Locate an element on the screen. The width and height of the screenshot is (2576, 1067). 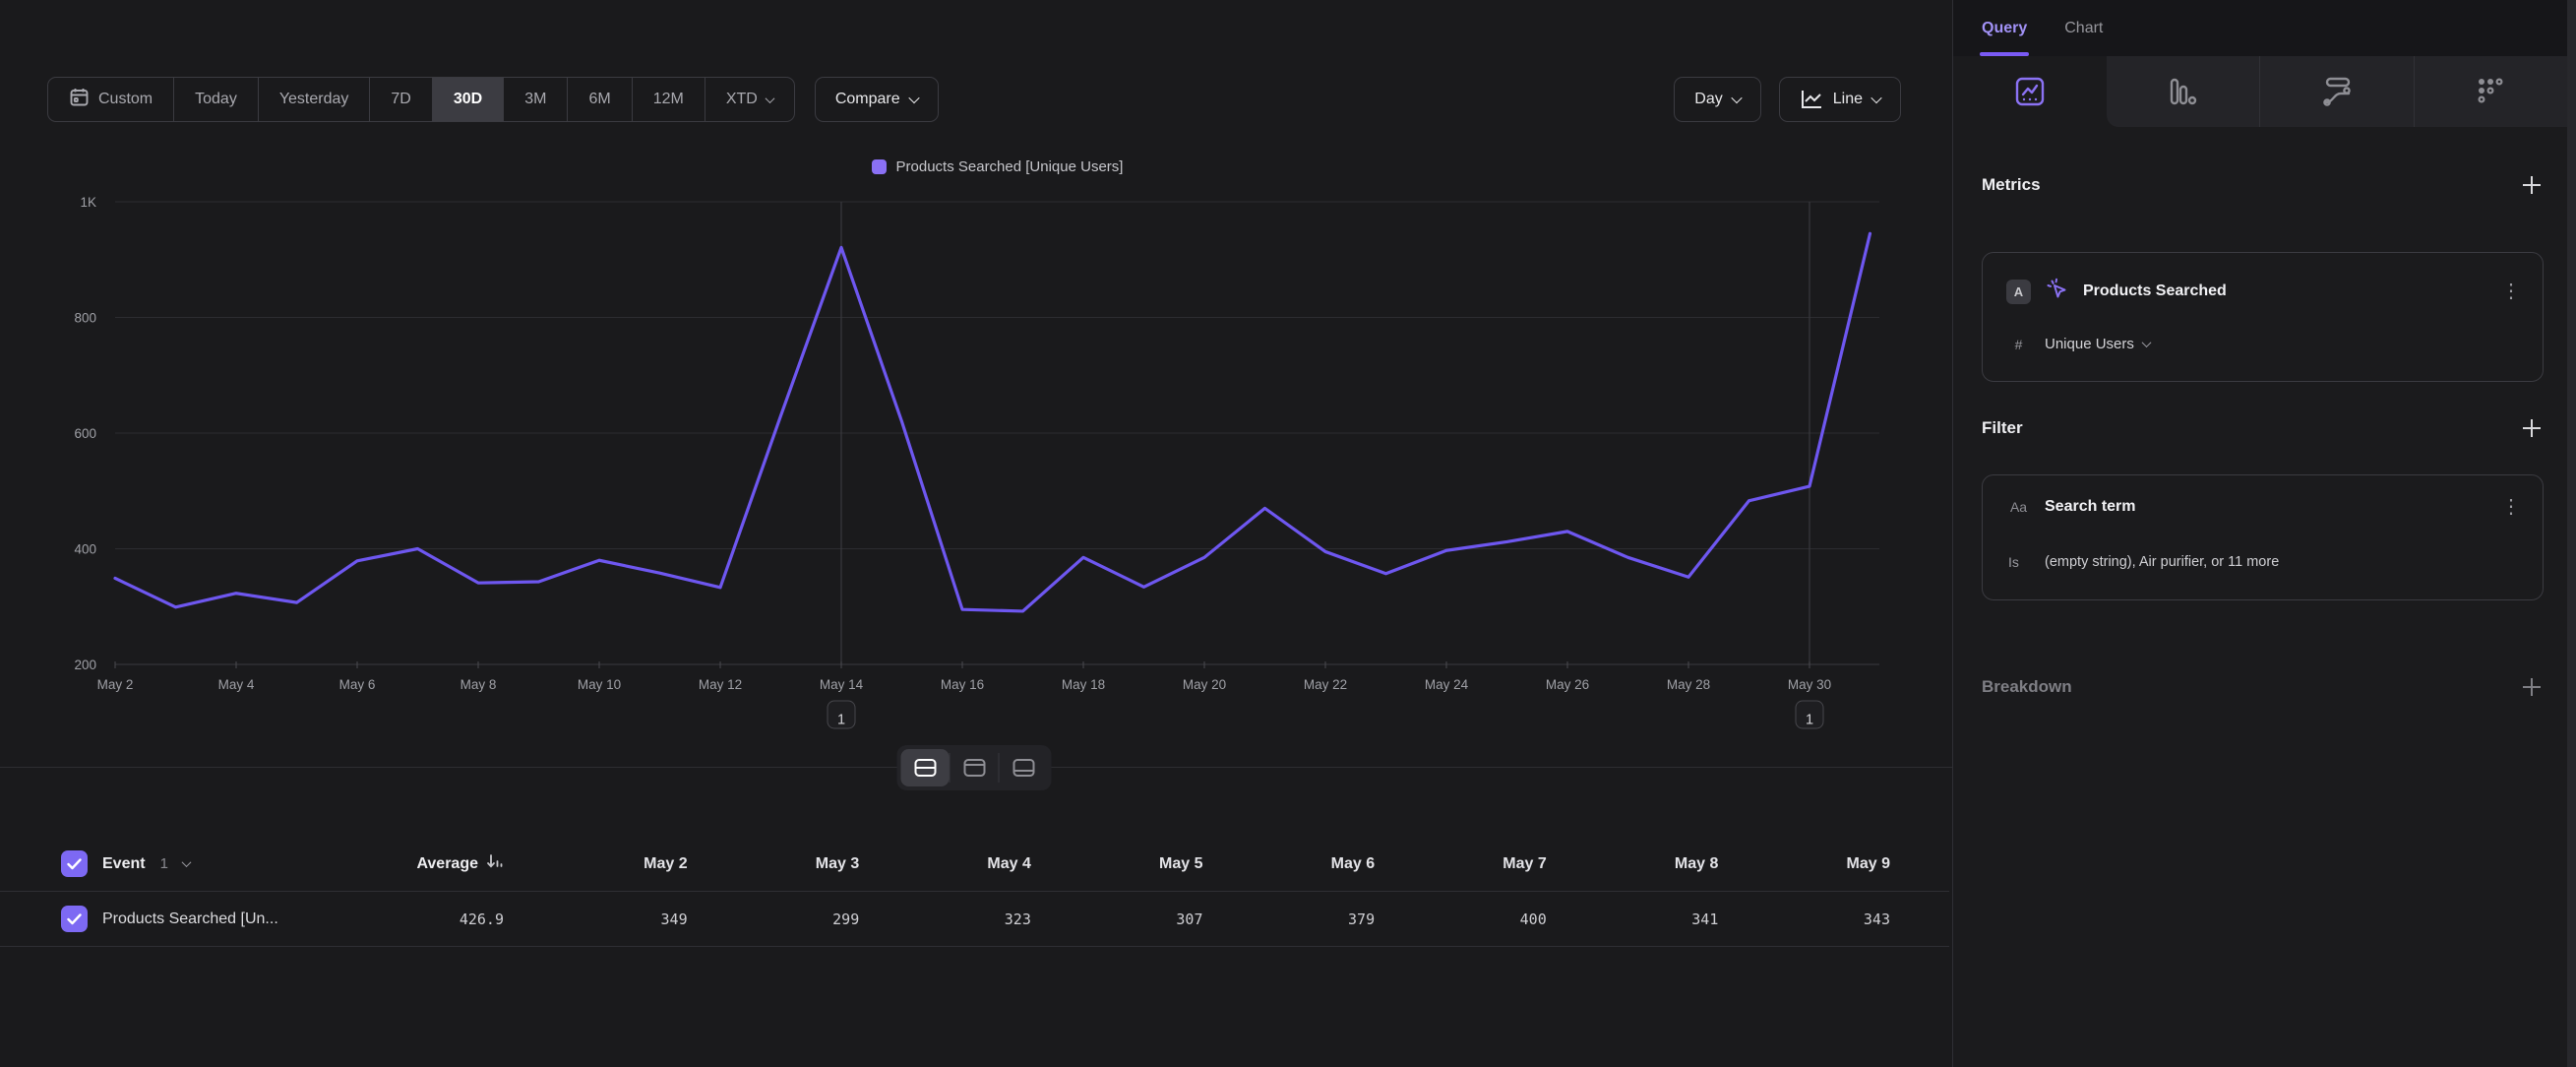
range-custom-button: Custom is located at coordinates (111, 100).